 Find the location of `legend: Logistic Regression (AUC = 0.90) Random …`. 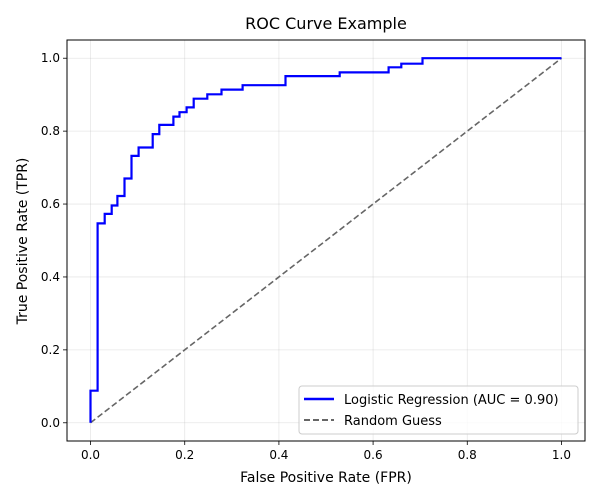

legend: Logistic Regression (AUC = 0.90) Random … is located at coordinates (438, 410).